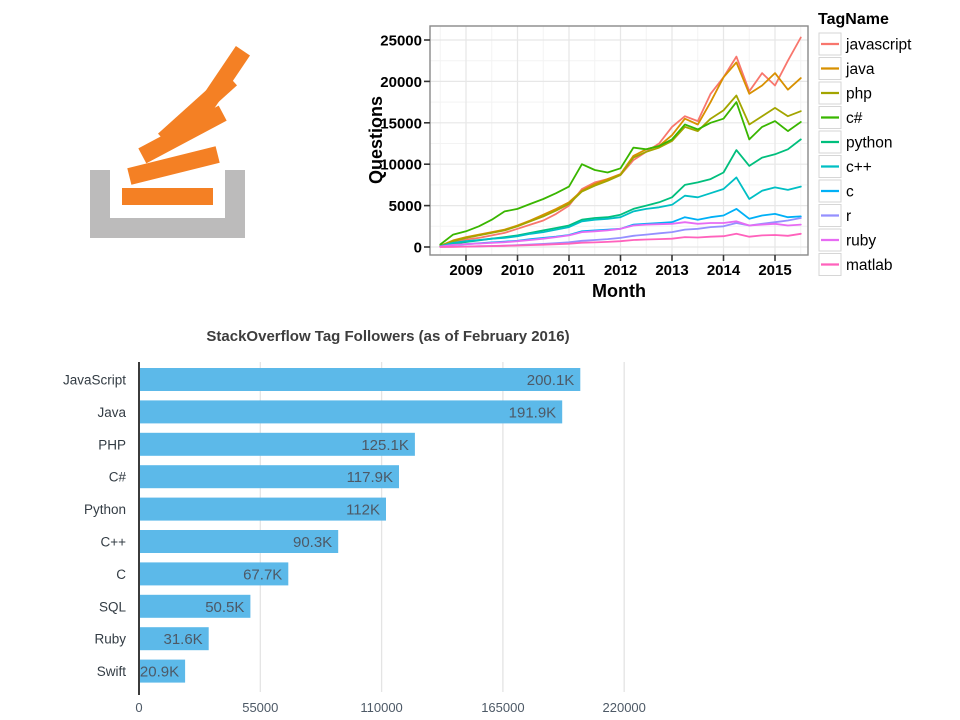 Image resolution: width=960 pixels, height=720 pixels. What do you see at coordinates (263, 509) in the screenshot?
I see `bar-Python` at bounding box center [263, 509].